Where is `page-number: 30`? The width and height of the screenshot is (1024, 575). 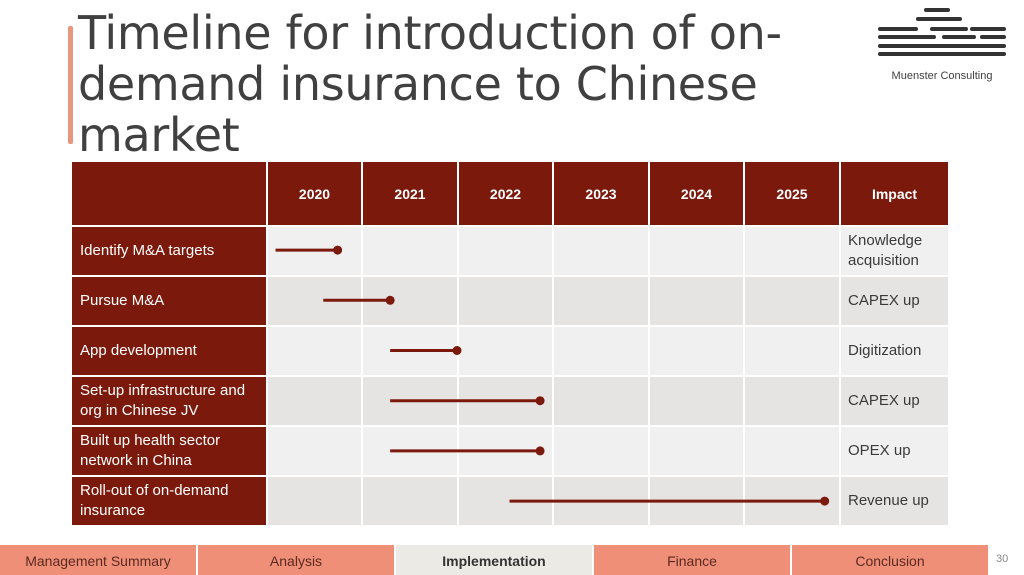 page-number: 30 is located at coordinates (1002, 559).